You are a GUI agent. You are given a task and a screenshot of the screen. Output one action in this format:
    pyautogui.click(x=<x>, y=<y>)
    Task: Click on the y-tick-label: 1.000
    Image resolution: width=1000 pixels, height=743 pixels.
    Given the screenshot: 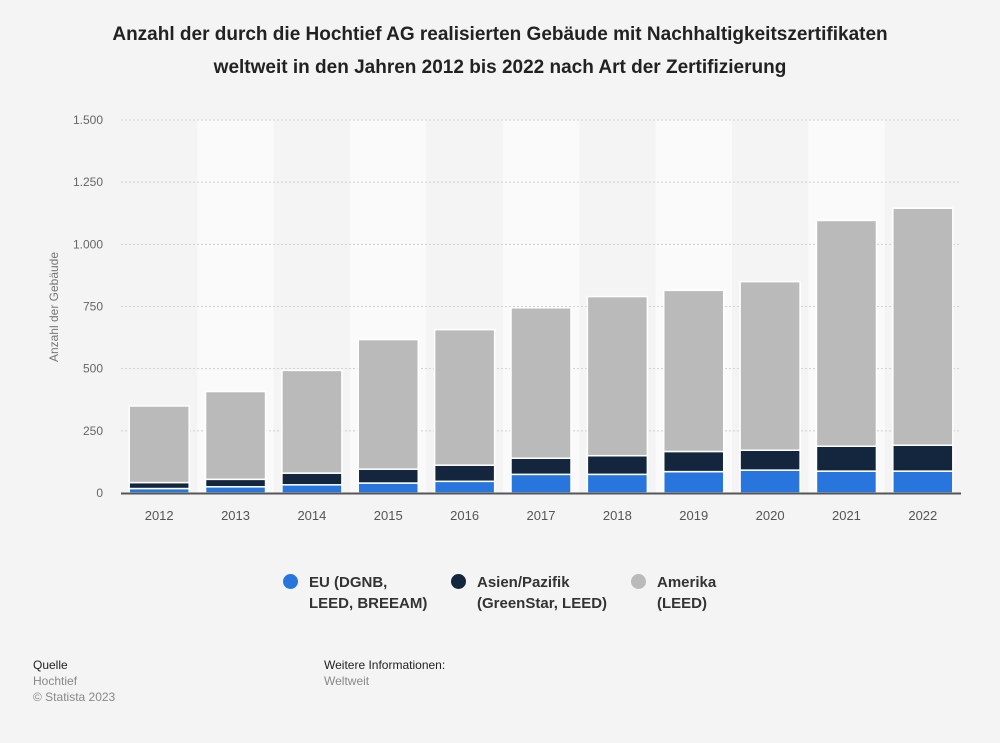 What is the action you would take?
    pyautogui.click(x=88, y=244)
    